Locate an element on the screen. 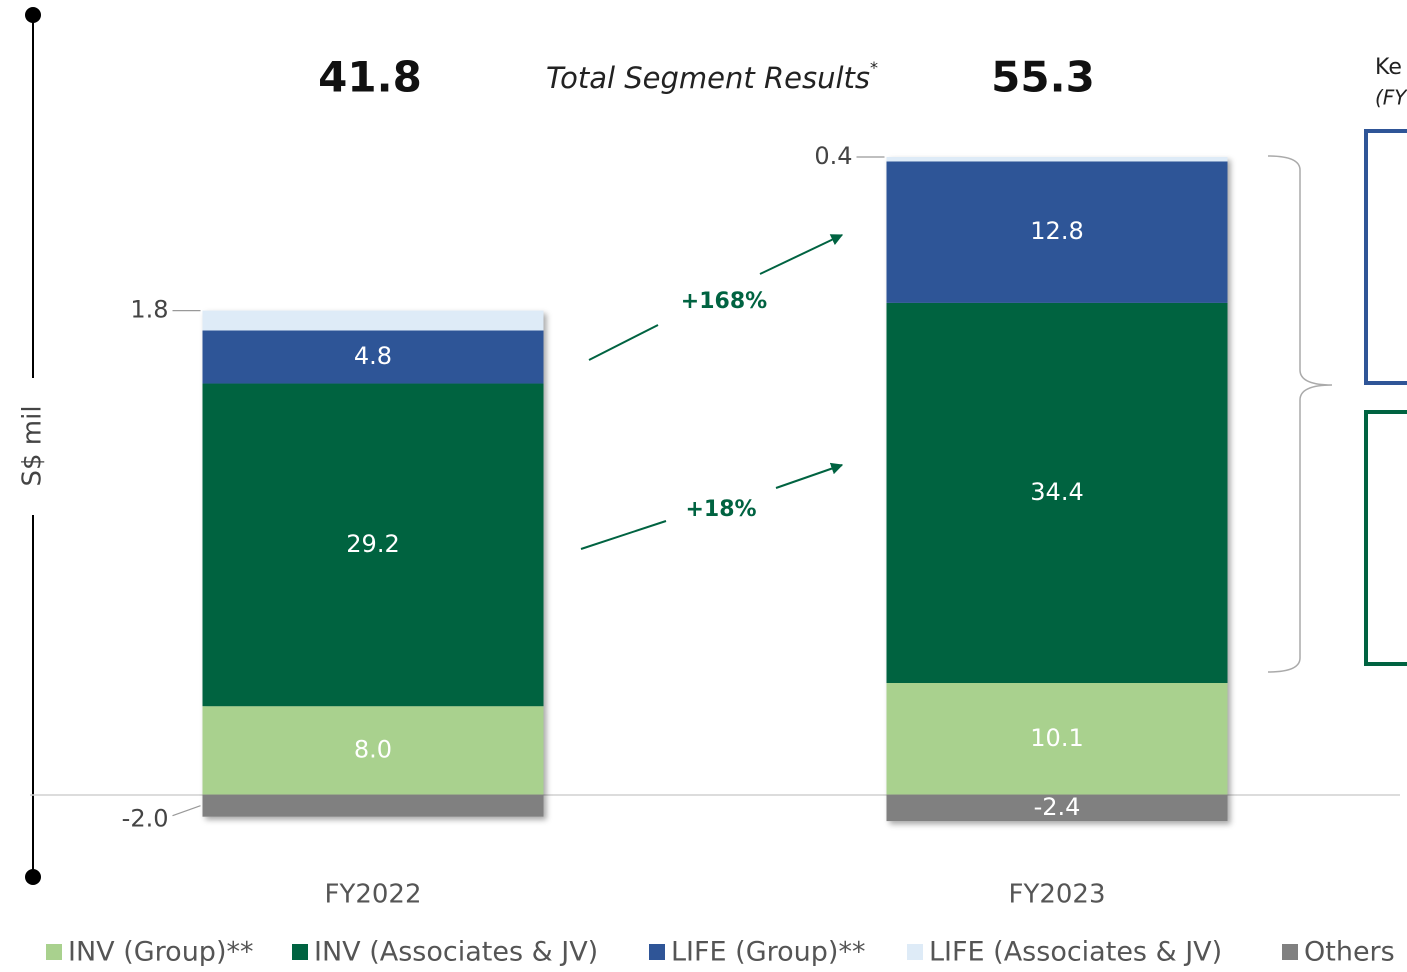  side-text: (FY is located at coordinates (1391, 98).